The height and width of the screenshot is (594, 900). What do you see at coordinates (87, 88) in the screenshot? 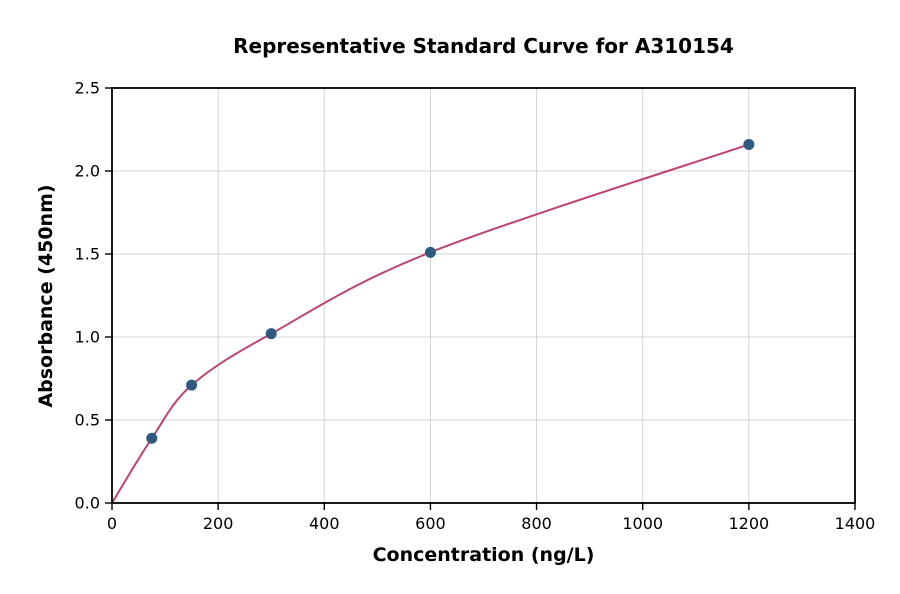
I see `y-tick-label: 2.5` at bounding box center [87, 88].